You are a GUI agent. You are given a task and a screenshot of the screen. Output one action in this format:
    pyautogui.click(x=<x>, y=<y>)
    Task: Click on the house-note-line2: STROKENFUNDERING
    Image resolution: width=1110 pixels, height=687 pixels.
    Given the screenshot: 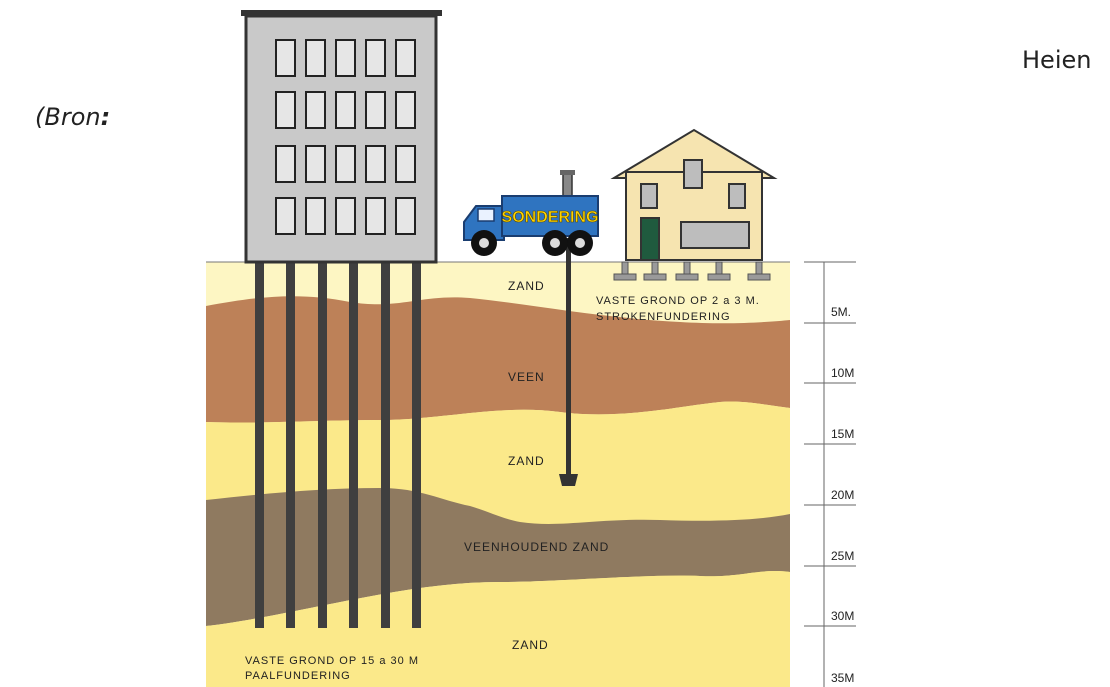 What is the action you would take?
    pyautogui.click(x=663, y=317)
    